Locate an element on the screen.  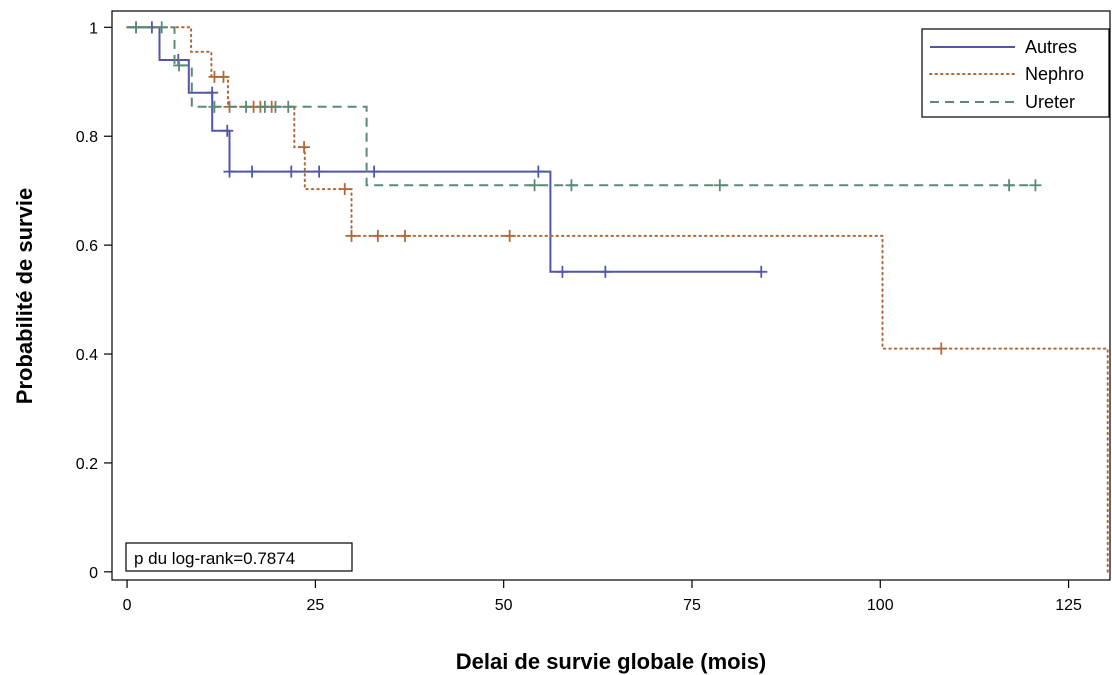
legend-label-ureter: Ureter is located at coordinates (1050, 102).